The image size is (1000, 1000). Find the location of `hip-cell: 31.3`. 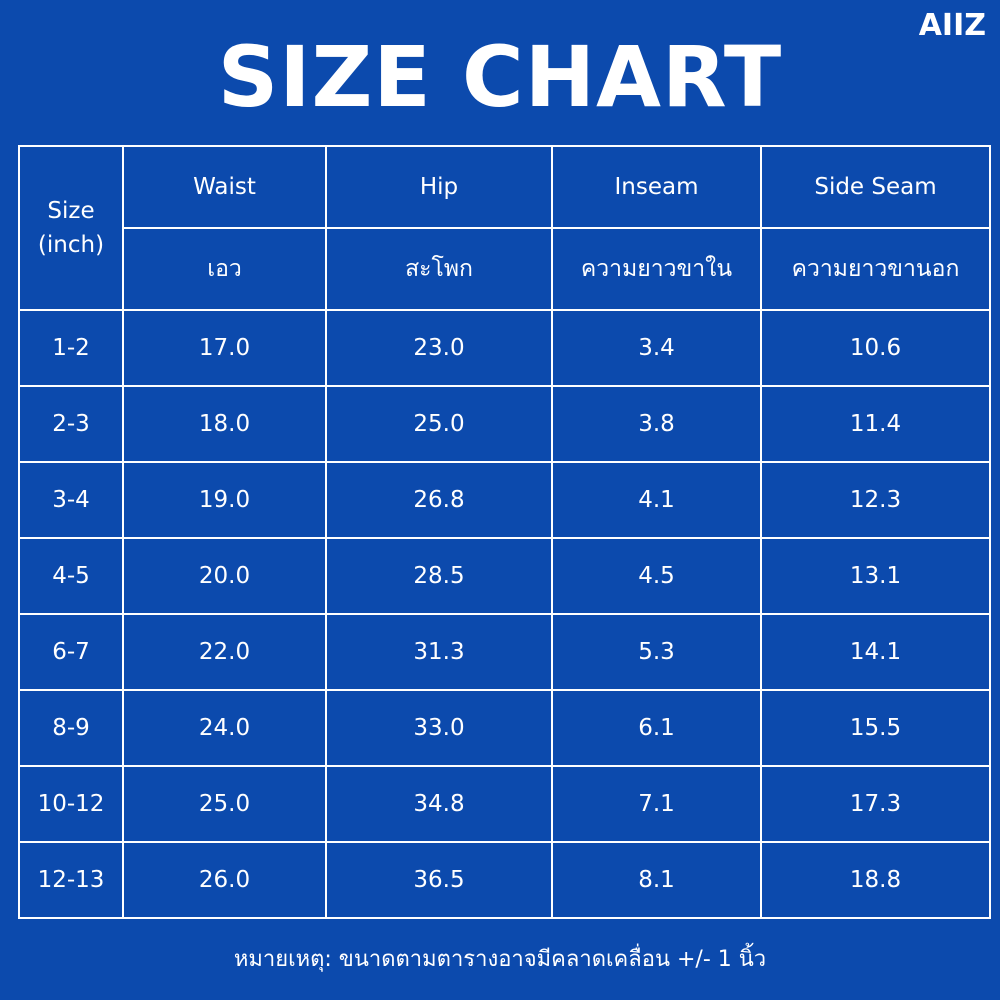

hip-cell: 31.3 is located at coordinates (439, 652).